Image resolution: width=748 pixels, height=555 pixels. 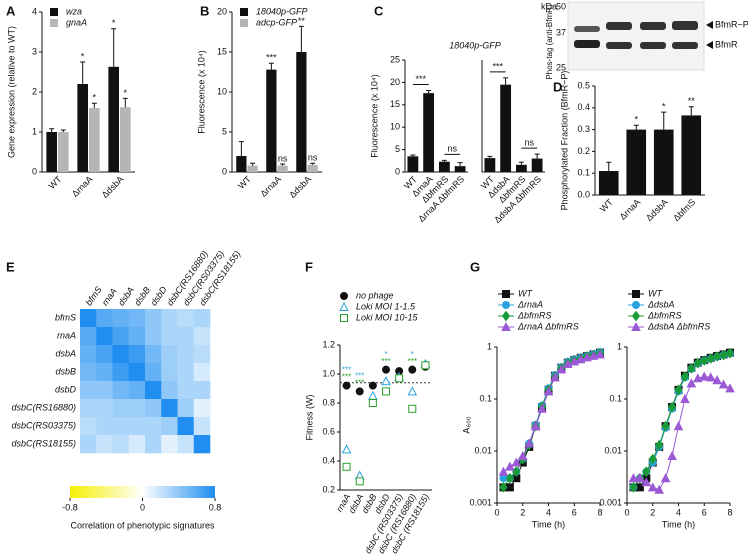 I want to click on panel-letter: F, so click(x=309, y=266).